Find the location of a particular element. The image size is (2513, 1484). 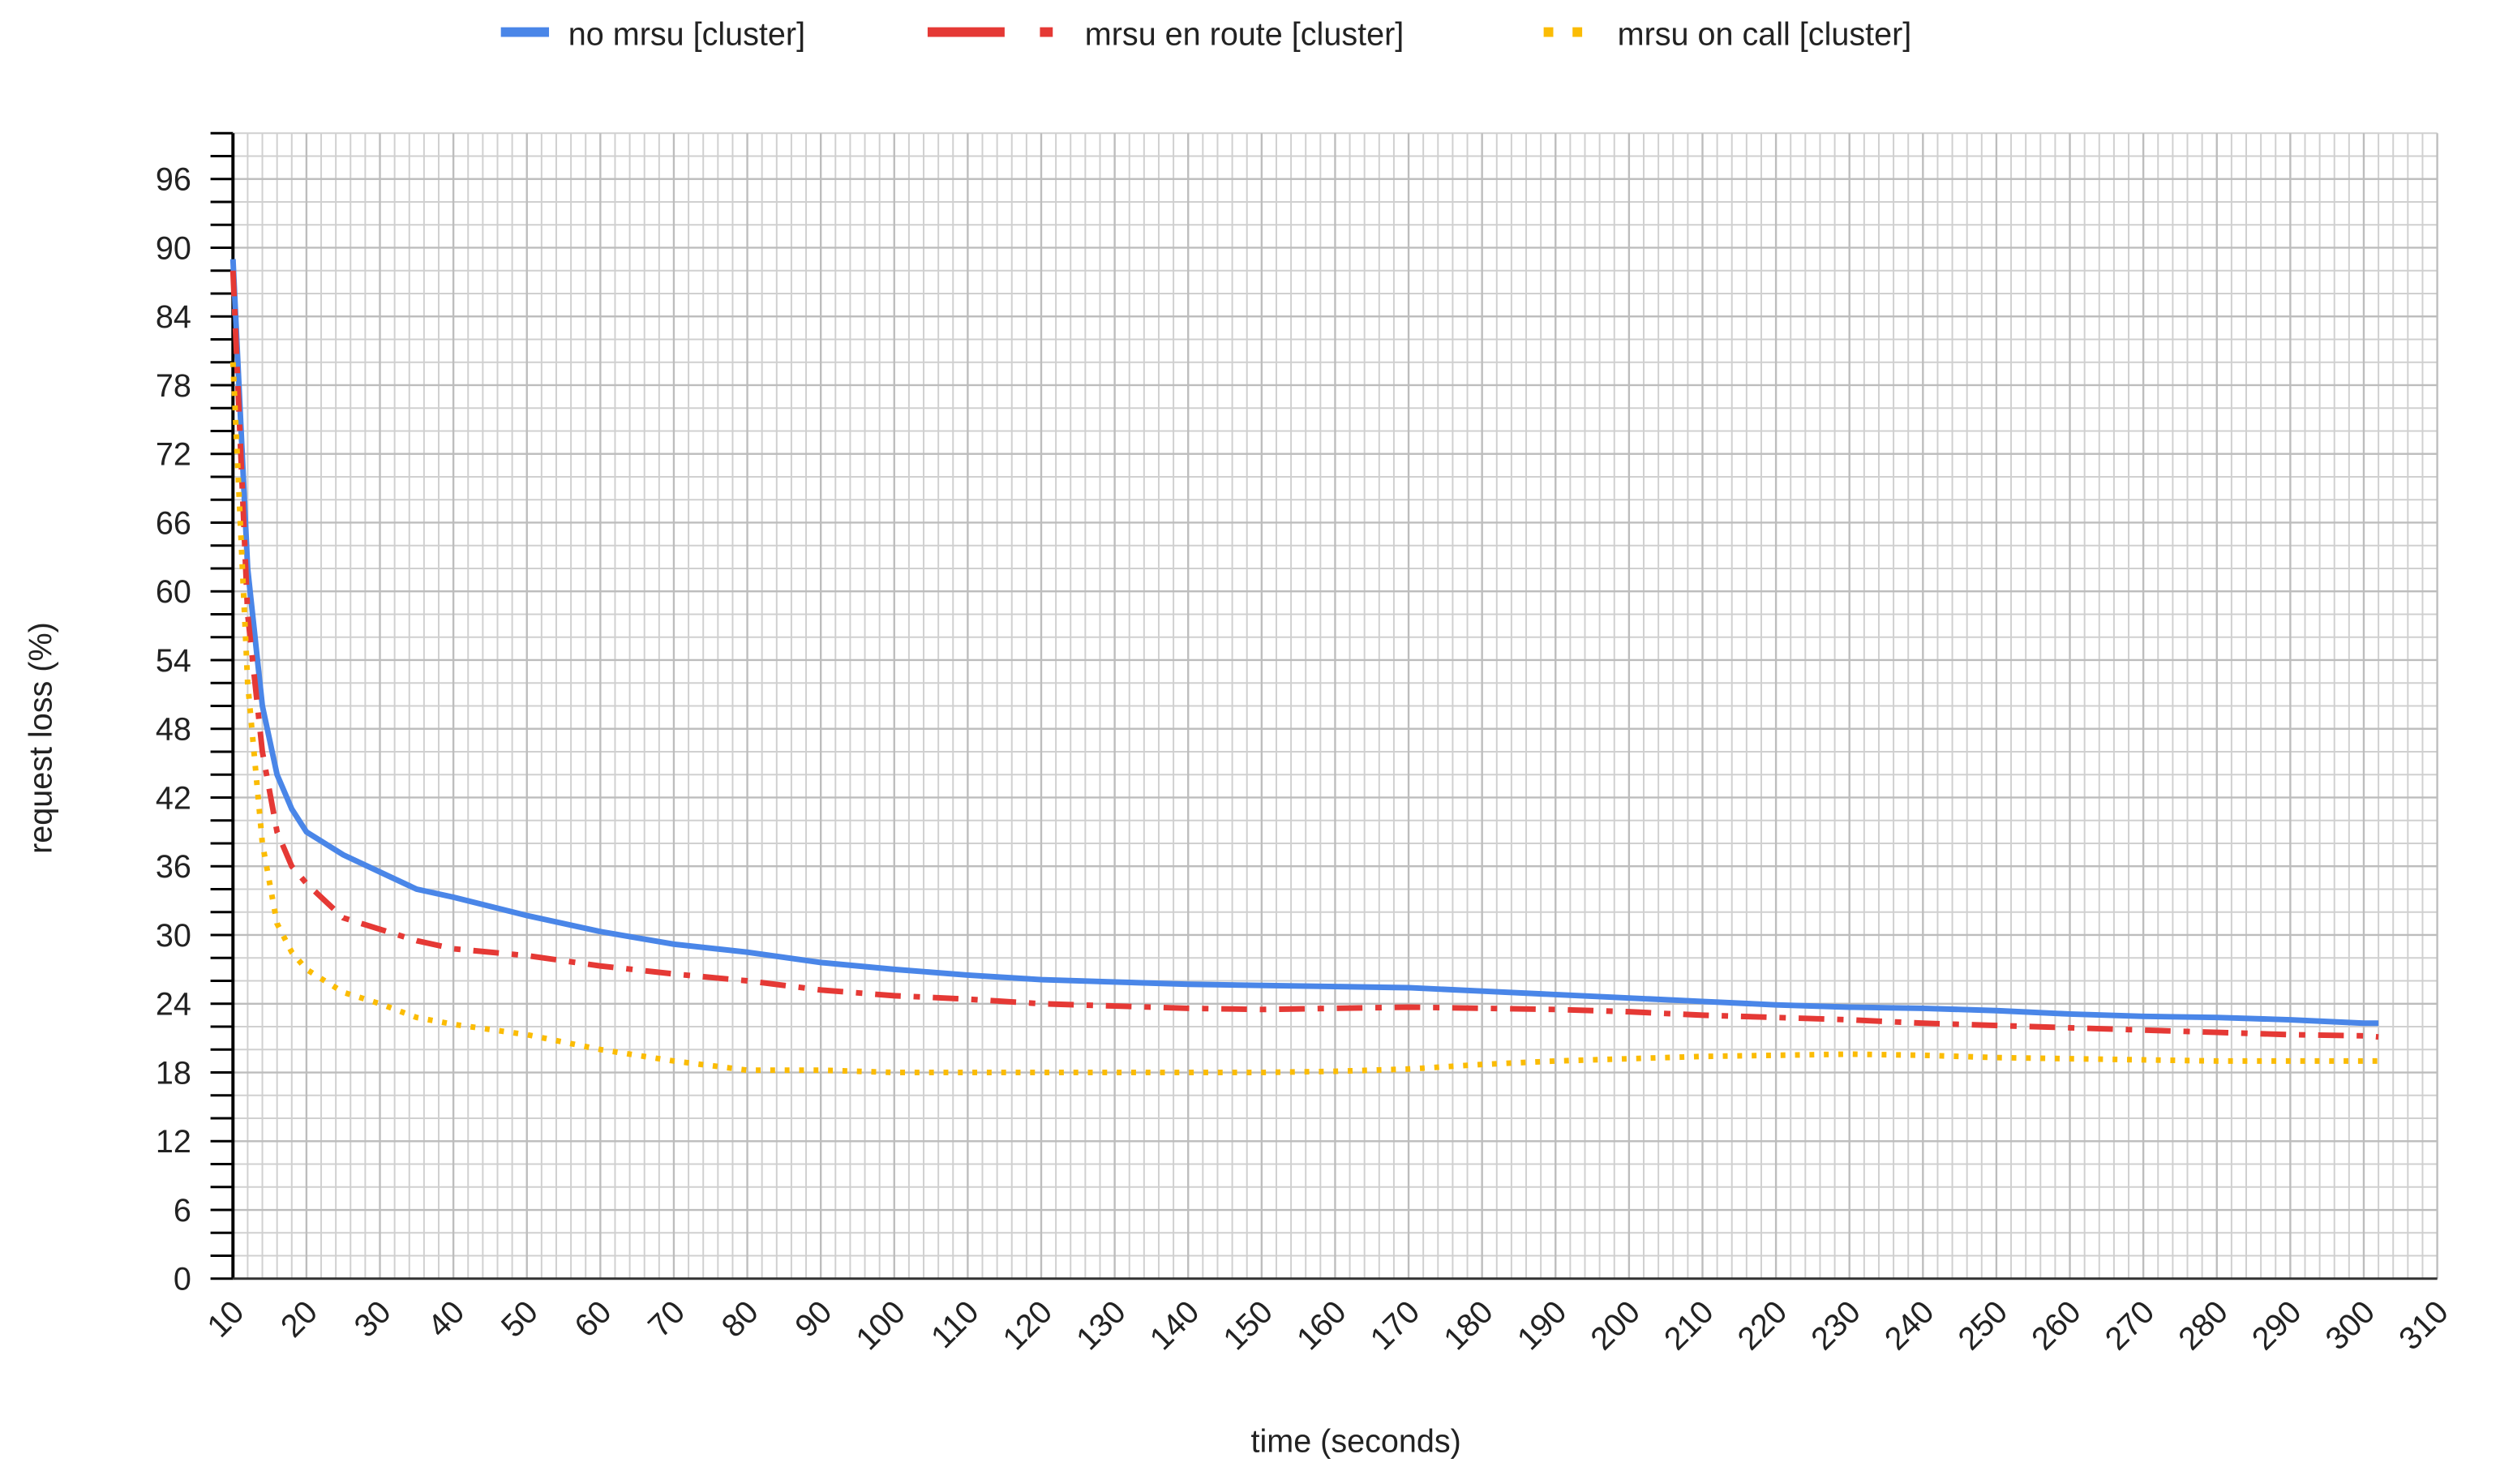

x-tick-label: 10 is located at coordinates (225, 1319).